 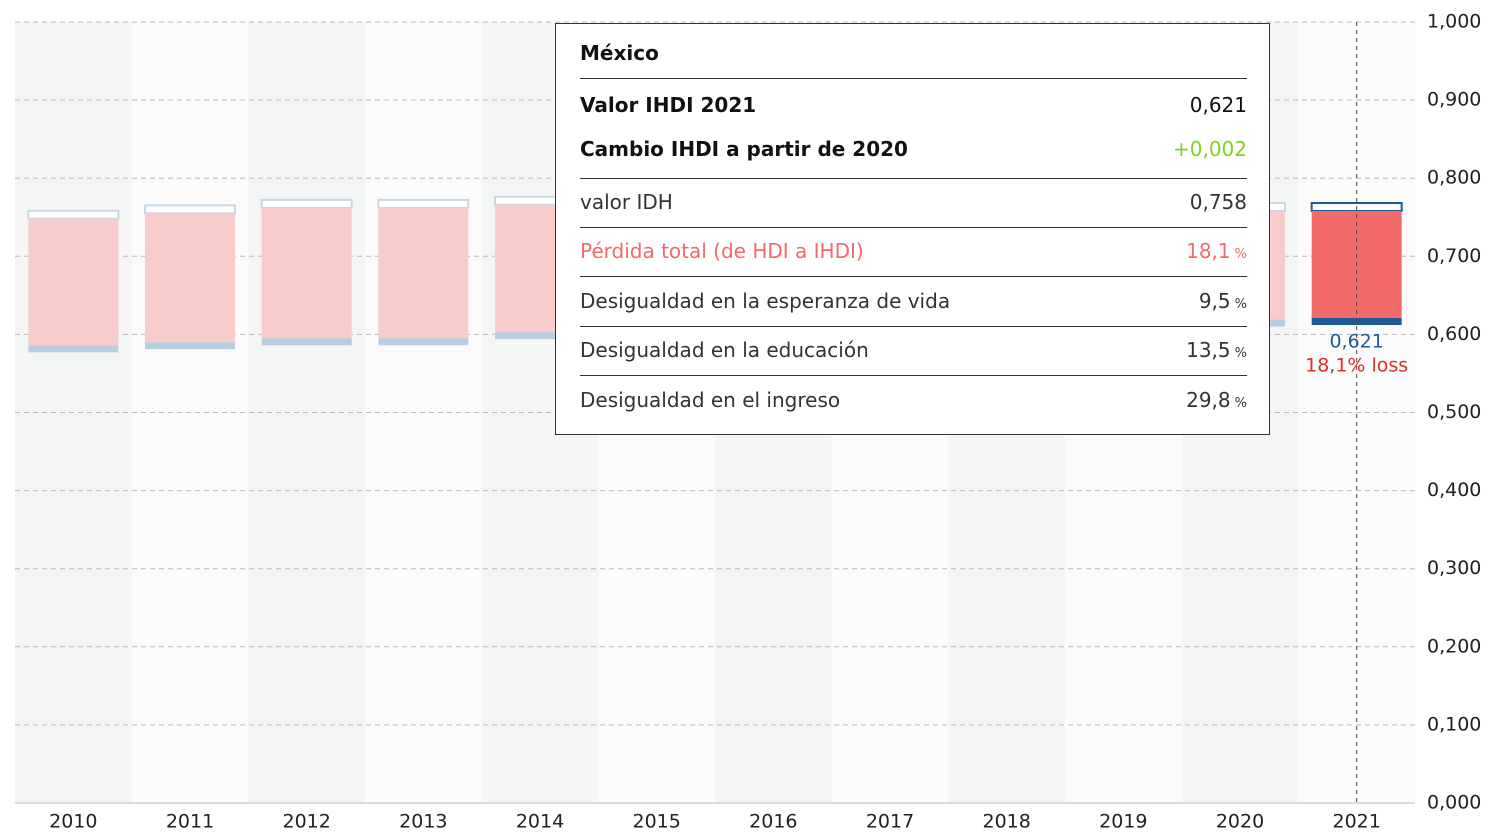 What do you see at coordinates (1454, 724) in the screenshot?
I see `y-tick-label: 0,100` at bounding box center [1454, 724].